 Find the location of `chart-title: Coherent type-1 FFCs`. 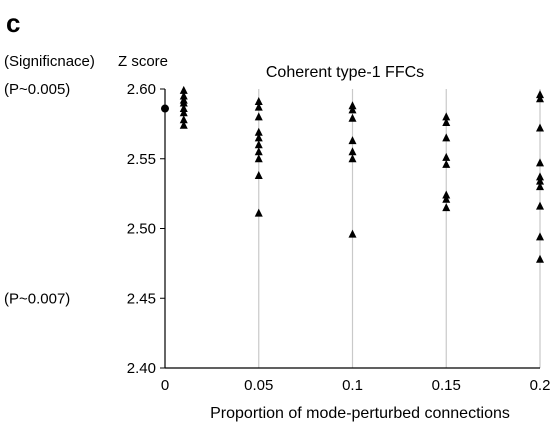

chart-title: Coherent type-1 FFCs is located at coordinates (345, 72).